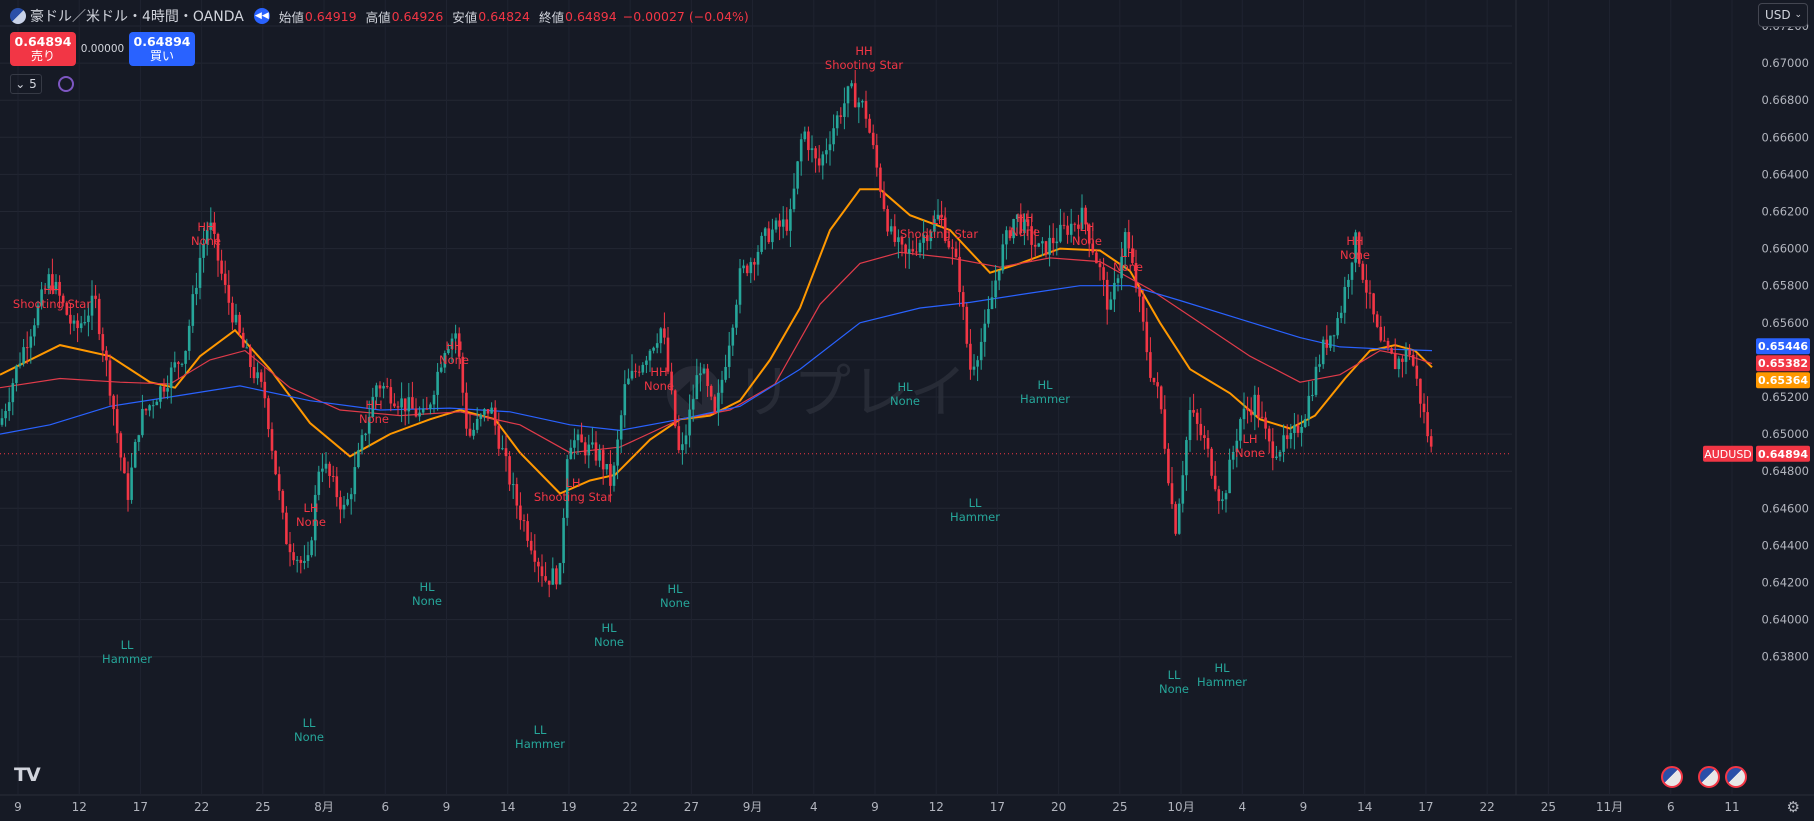 The width and height of the screenshot is (1814, 821). Describe the element at coordinates (261, 16) in the screenshot. I see `replay-icon: ◀◀` at that location.